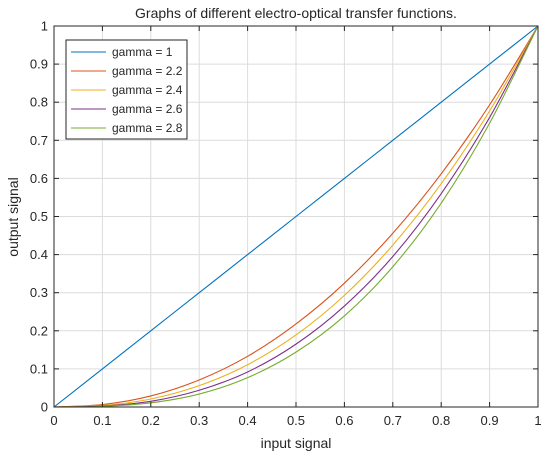 The height and width of the screenshot is (459, 550). Describe the element at coordinates (147, 128) in the screenshot. I see `legend-entry: gamma = 2.8` at that location.